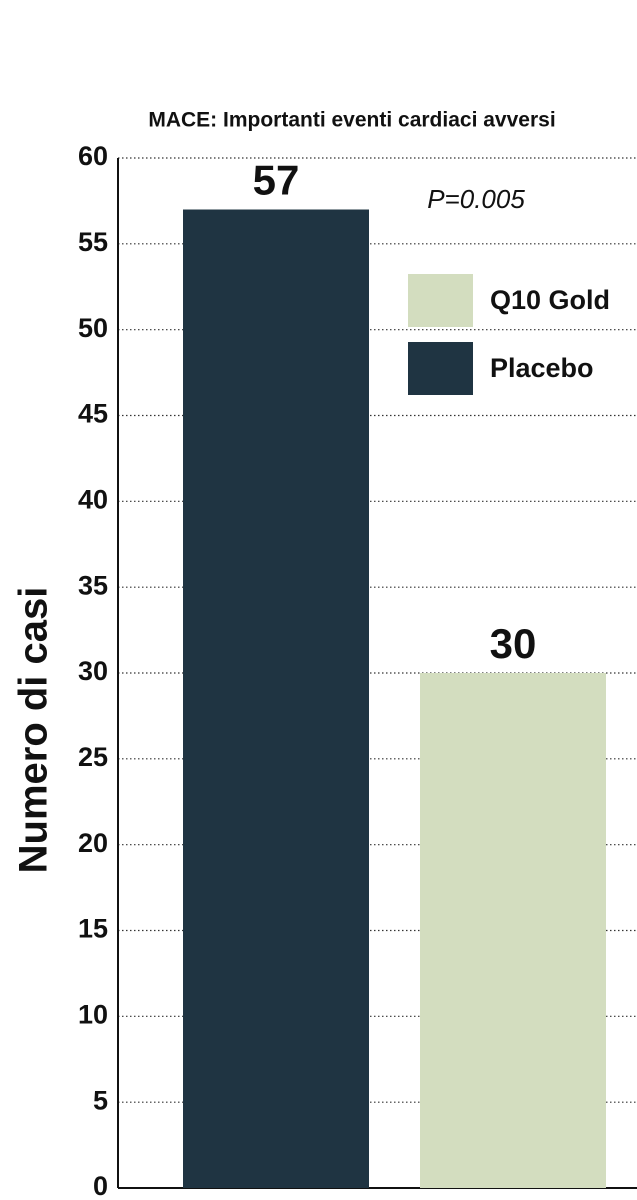 The image size is (637, 1200). What do you see at coordinates (100, 1100) in the screenshot?
I see `y-tick-label: 5` at bounding box center [100, 1100].